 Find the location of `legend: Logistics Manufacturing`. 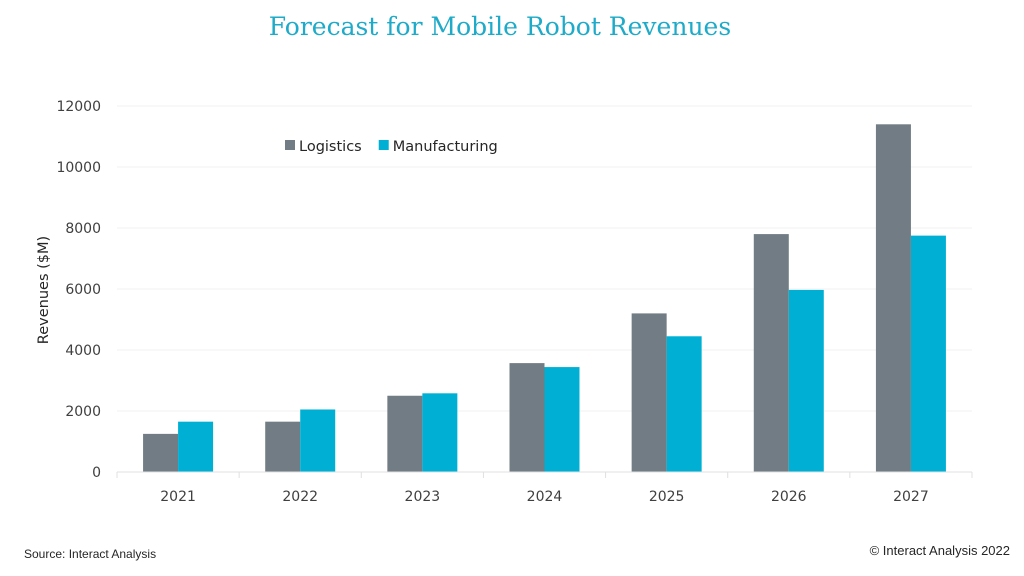

legend: Logistics Manufacturing is located at coordinates (391, 147).